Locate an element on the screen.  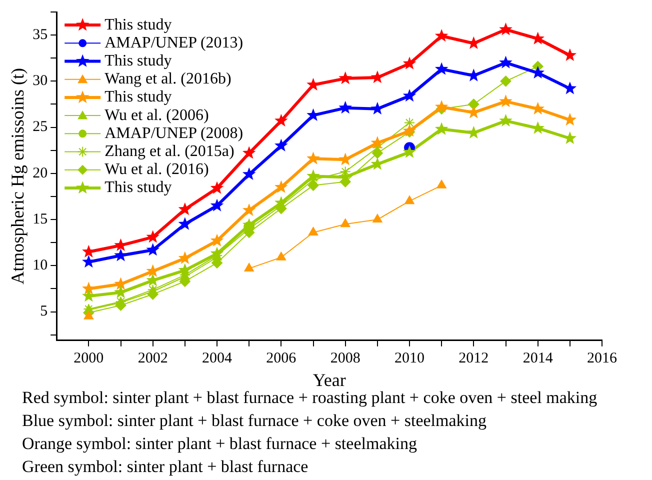
text: Green symbol: sinter plant + blast furnace is located at coordinates (166, 467).